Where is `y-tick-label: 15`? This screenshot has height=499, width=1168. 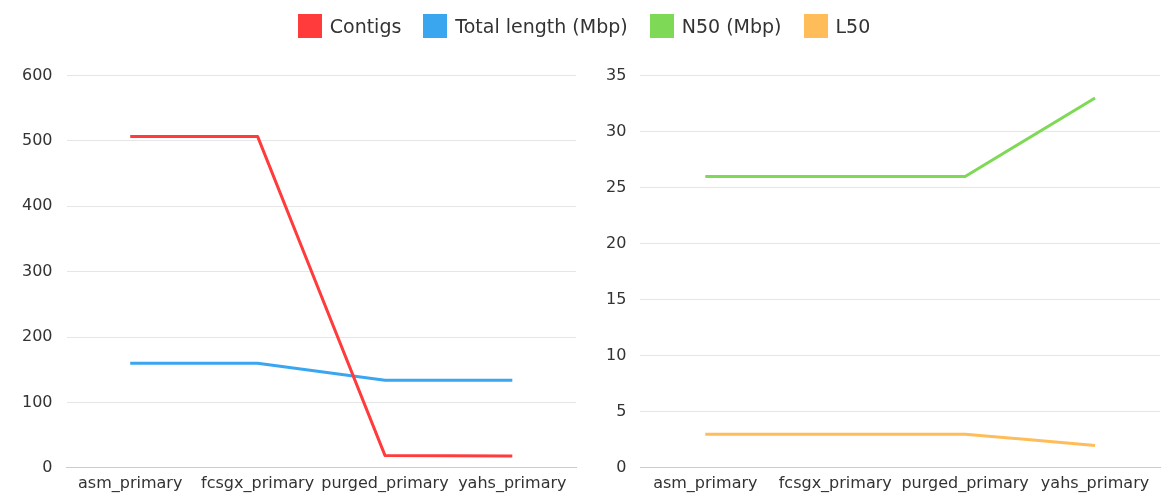 y-tick-label: 15 is located at coordinates (616, 298).